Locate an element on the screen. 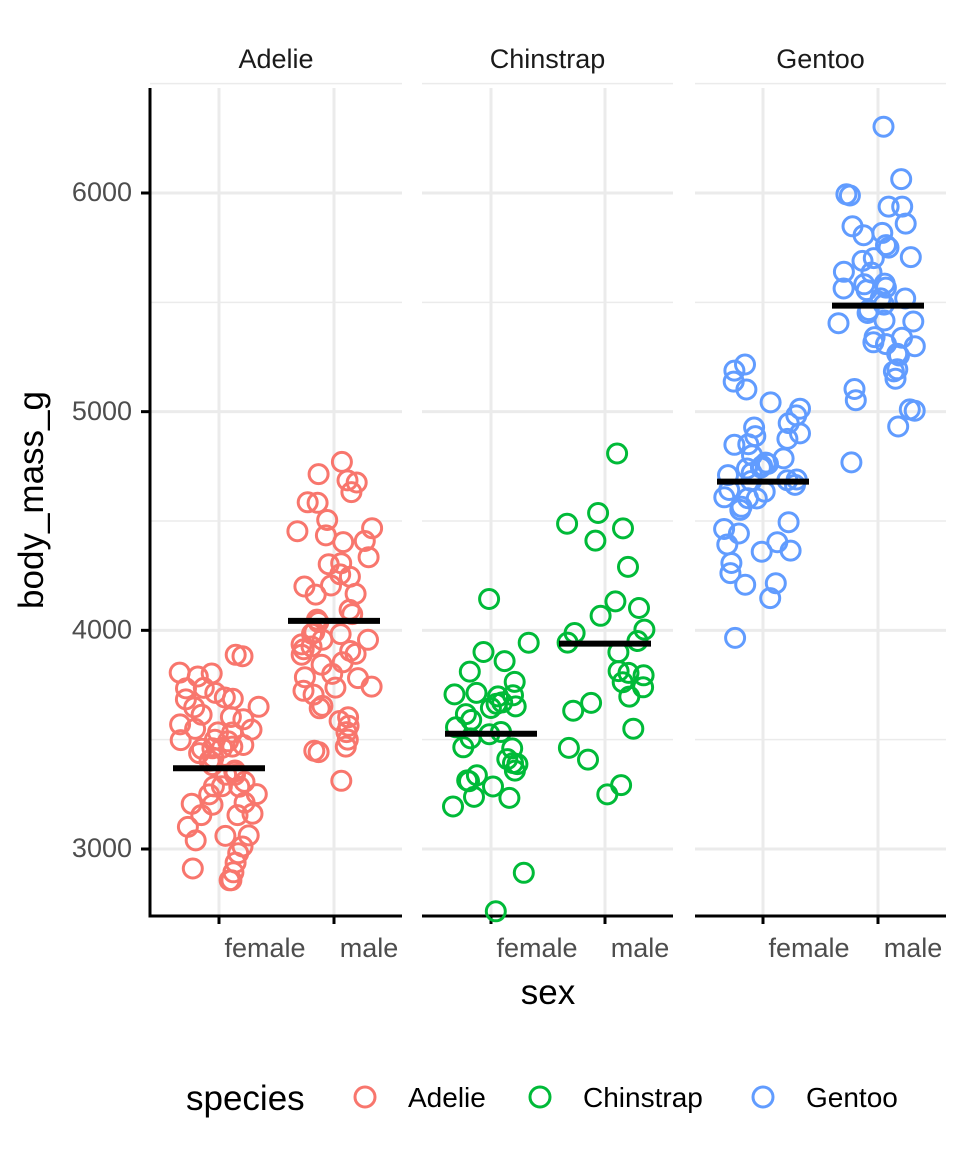  y-tick-label: 5000 is located at coordinates (102, 411).